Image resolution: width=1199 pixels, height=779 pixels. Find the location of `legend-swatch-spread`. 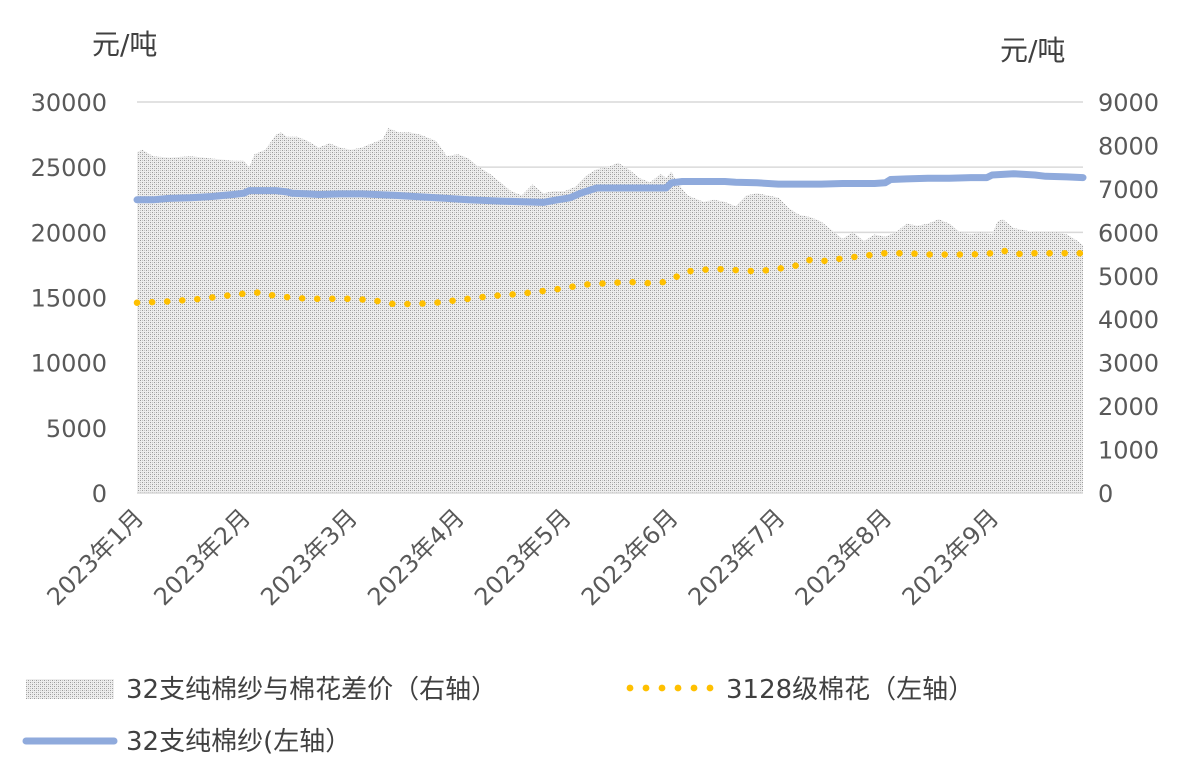

legend-swatch-spread is located at coordinates (70, 689).